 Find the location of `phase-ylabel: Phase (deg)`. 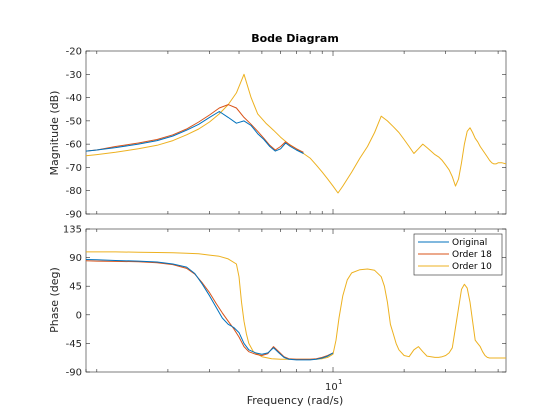

phase-ylabel: Phase (deg) is located at coordinates (54, 300).